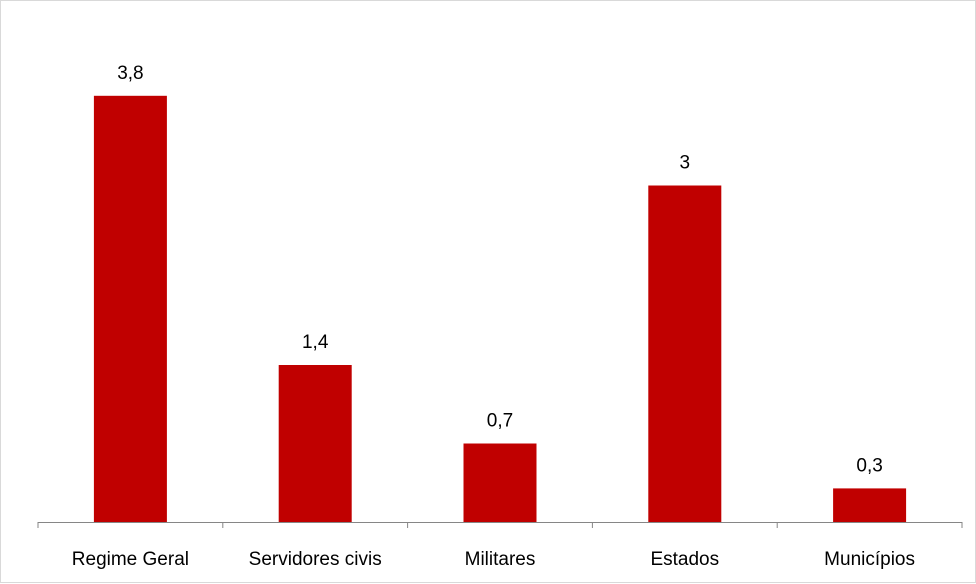 The width and height of the screenshot is (976, 584). What do you see at coordinates (869, 559) in the screenshot?
I see `x-tick-label-5: Municípios` at bounding box center [869, 559].